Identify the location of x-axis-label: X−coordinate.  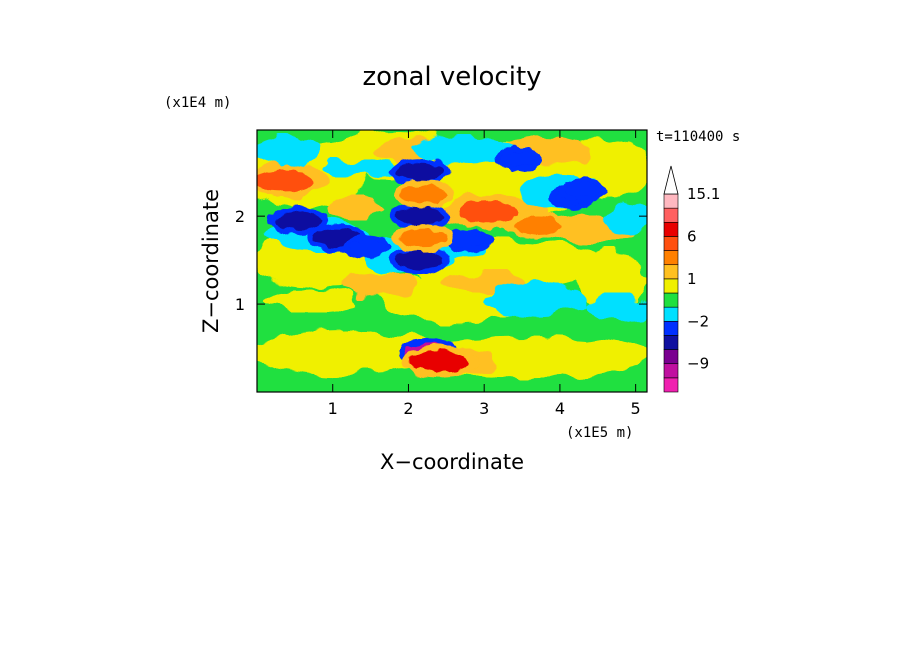
(452, 462).